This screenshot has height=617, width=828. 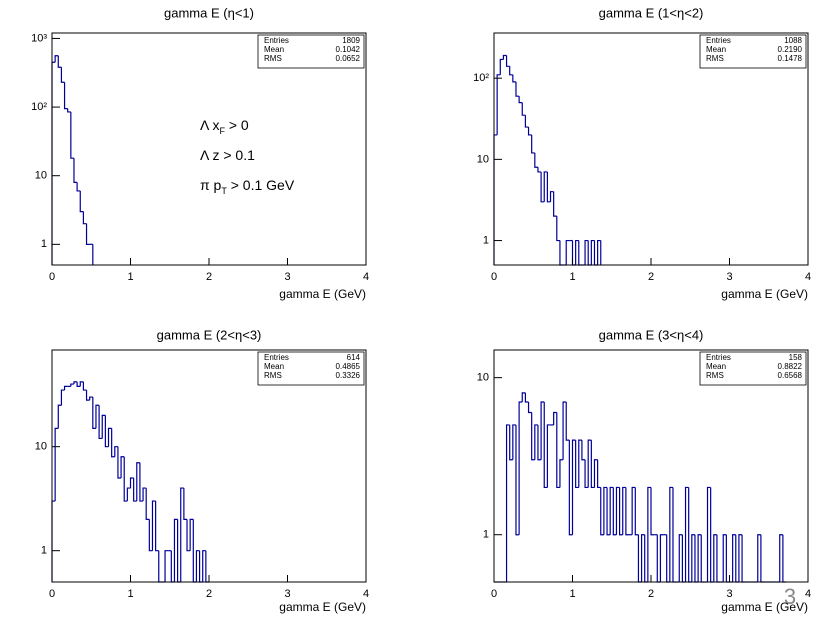 I want to click on stats-value: 0.2190, so click(x=790, y=49).